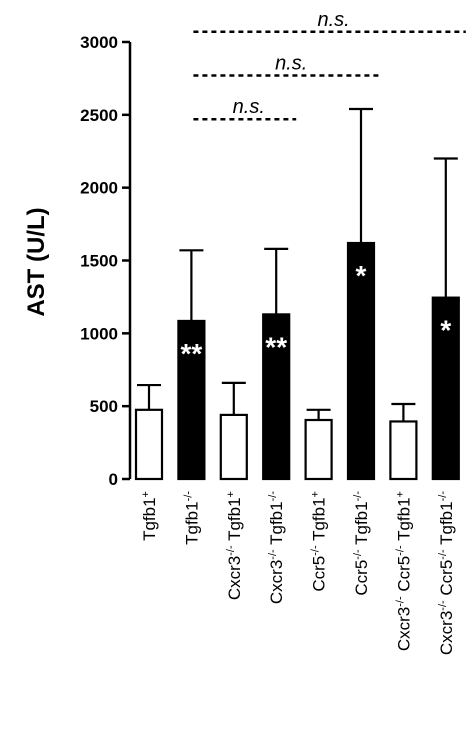 The image size is (473, 734). Describe the element at coordinates (319, 541) in the screenshot. I see `category-label: Ccr5-/- Tgfb1+` at that location.